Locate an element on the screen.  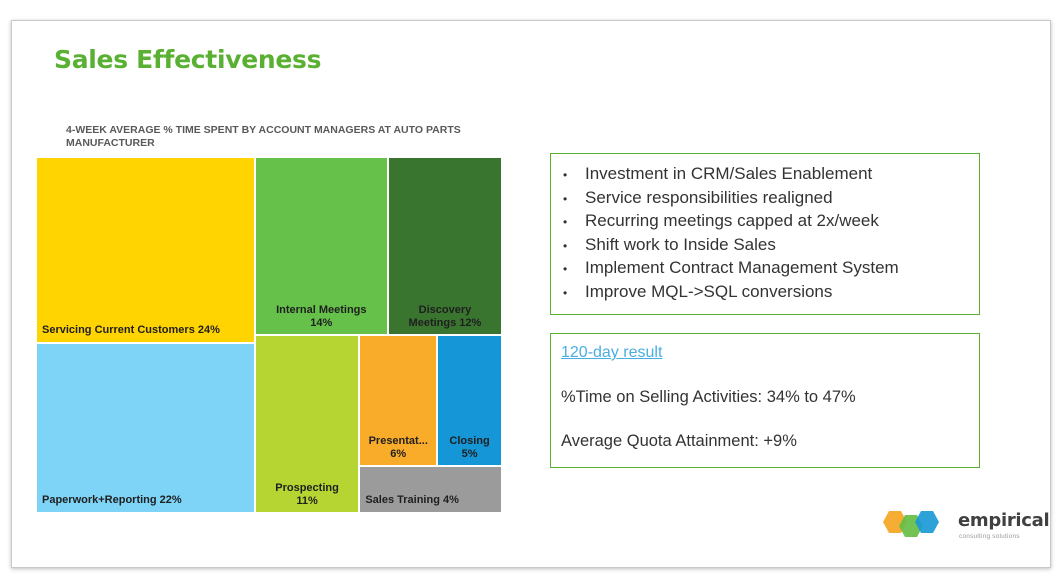
logo-tagline: consulting solutions is located at coordinates (989, 536).